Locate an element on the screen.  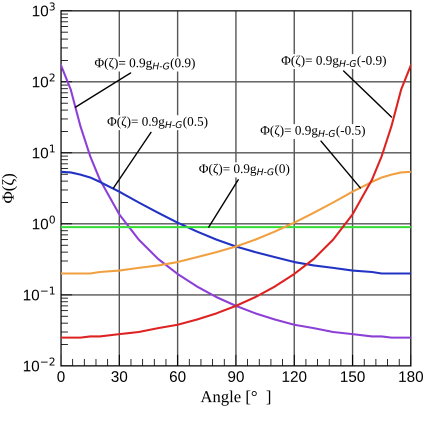
y-tick-label: 10$^{2}$ is located at coordinates (43, 80).